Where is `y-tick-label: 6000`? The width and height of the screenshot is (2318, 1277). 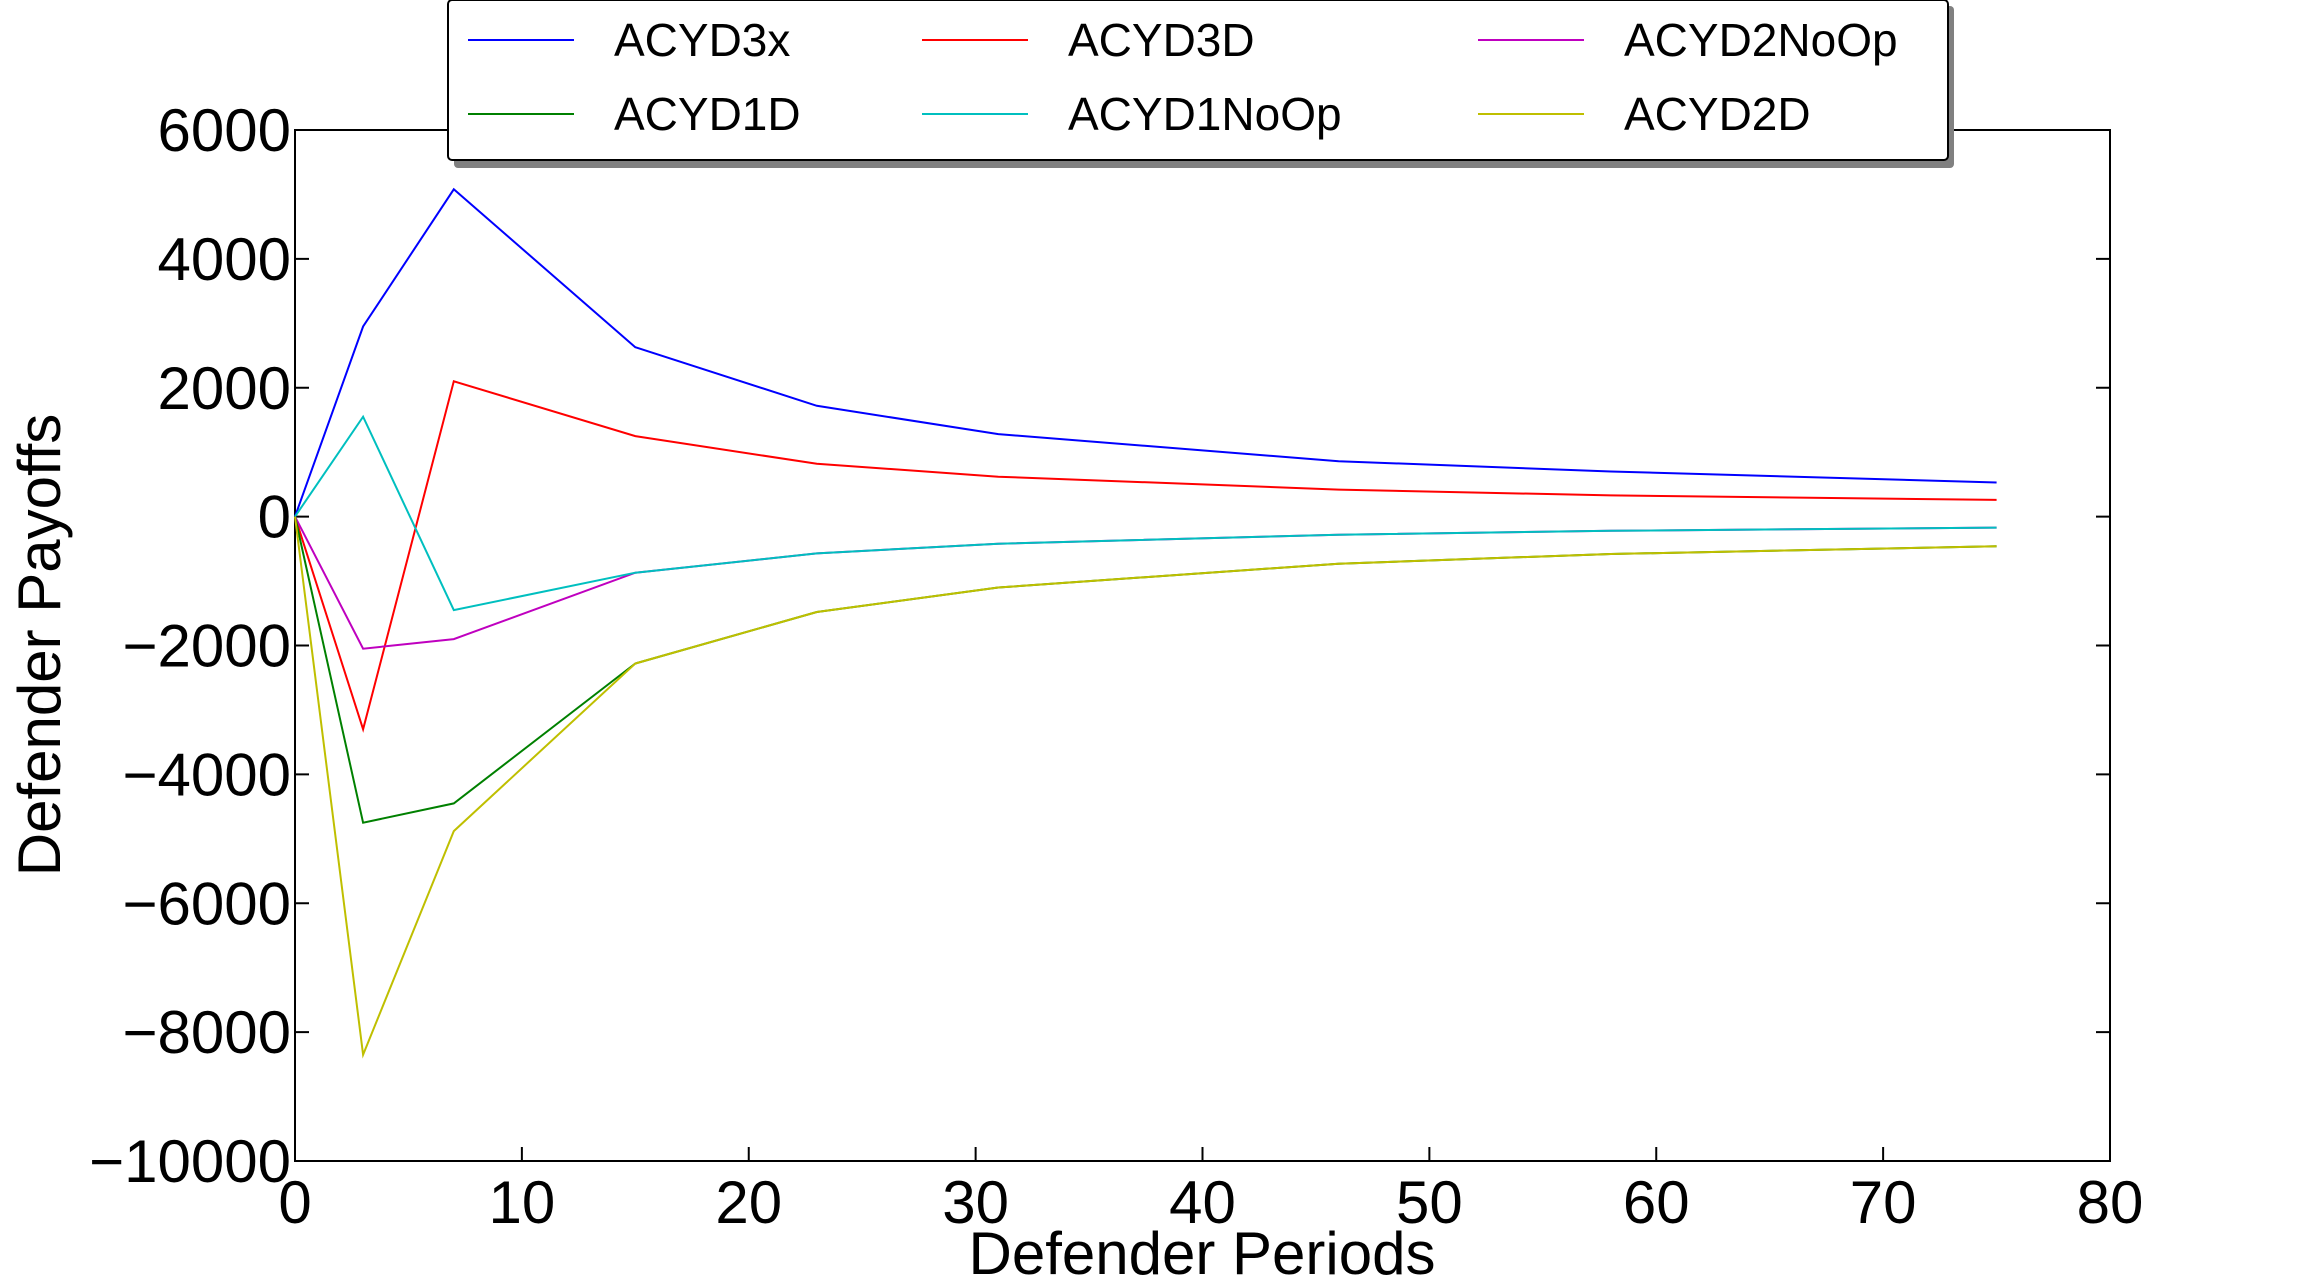 y-tick-label: 6000 is located at coordinates (224, 130).